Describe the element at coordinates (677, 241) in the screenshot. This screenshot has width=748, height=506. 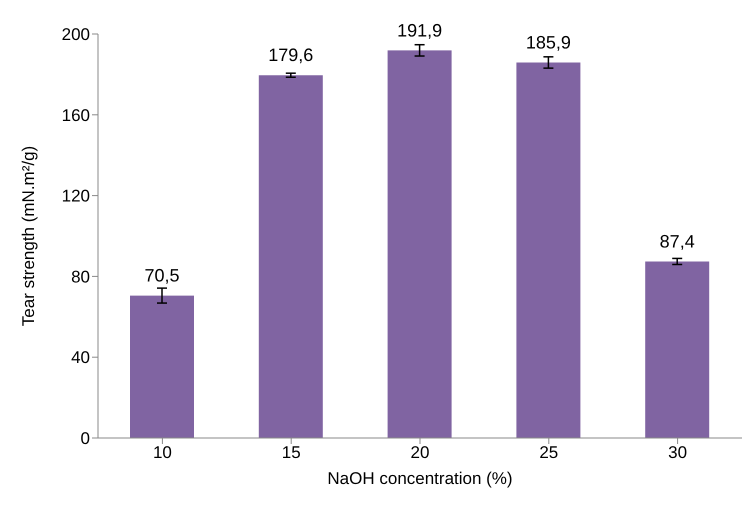
I see `data-label: 87,4` at that location.